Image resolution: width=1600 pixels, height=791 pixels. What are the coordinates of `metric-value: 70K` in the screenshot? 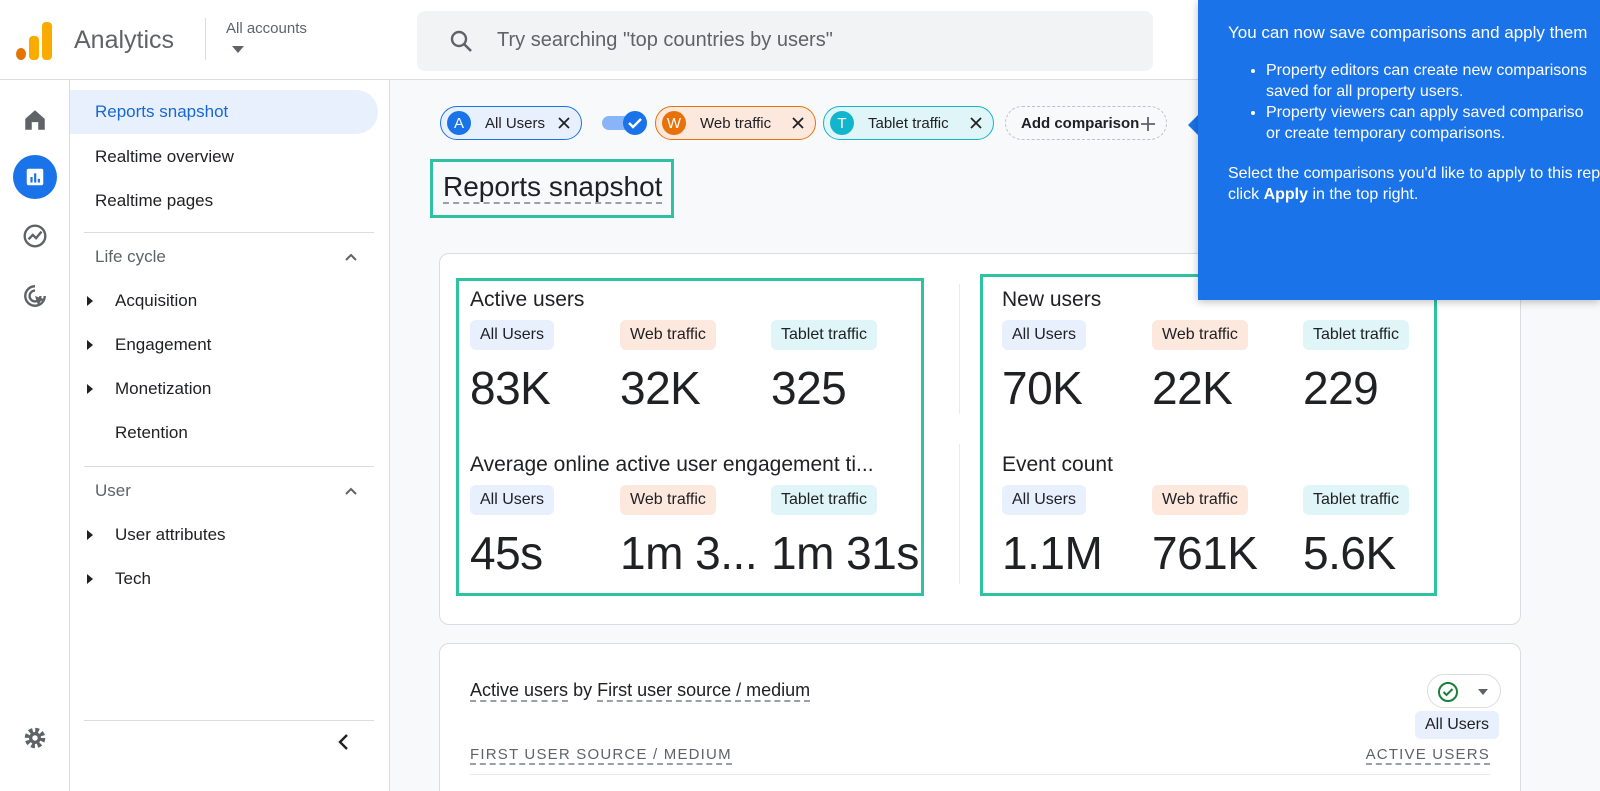 It's located at (1042, 388).